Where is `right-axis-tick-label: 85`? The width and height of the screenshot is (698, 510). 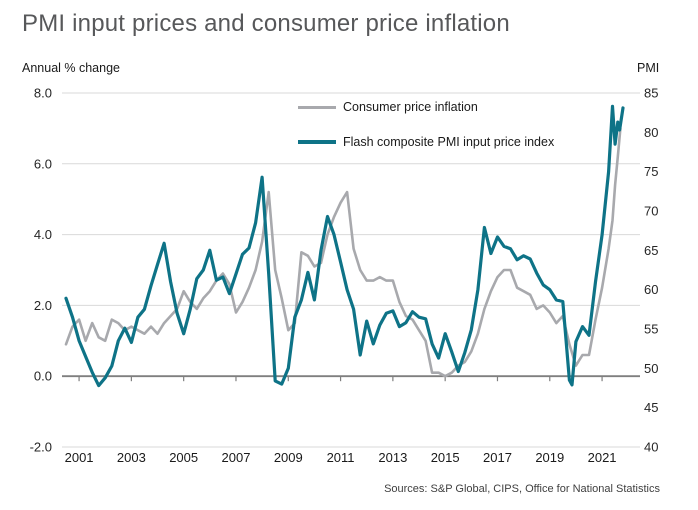
right-axis-tick-label: 85 is located at coordinates (651, 93).